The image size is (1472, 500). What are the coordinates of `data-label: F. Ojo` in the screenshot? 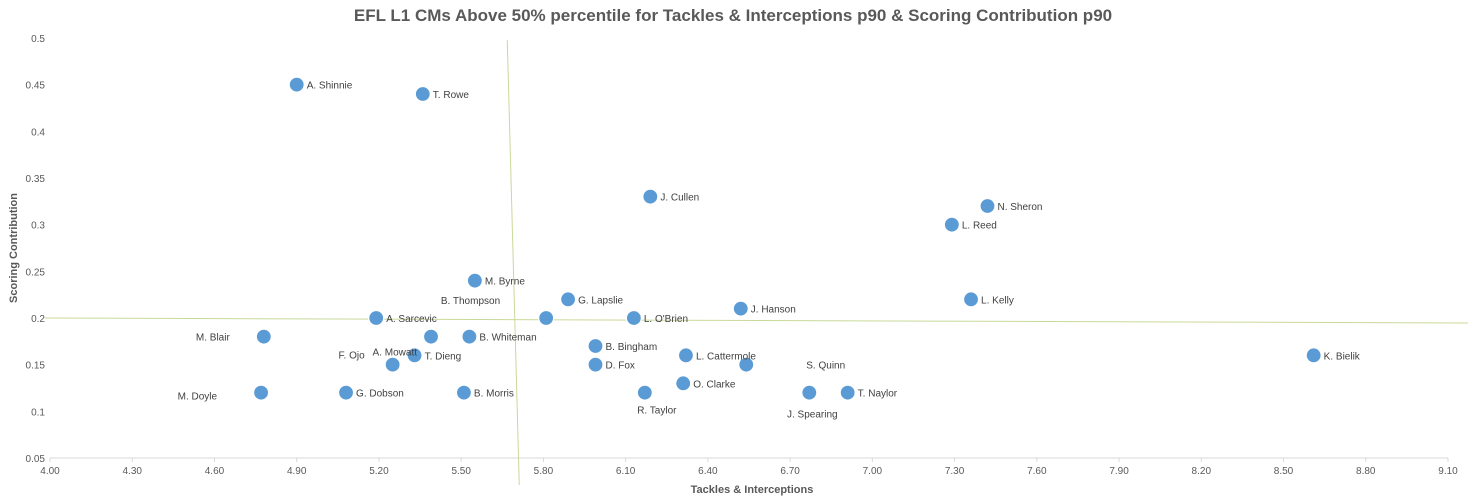 It's located at (352, 356).